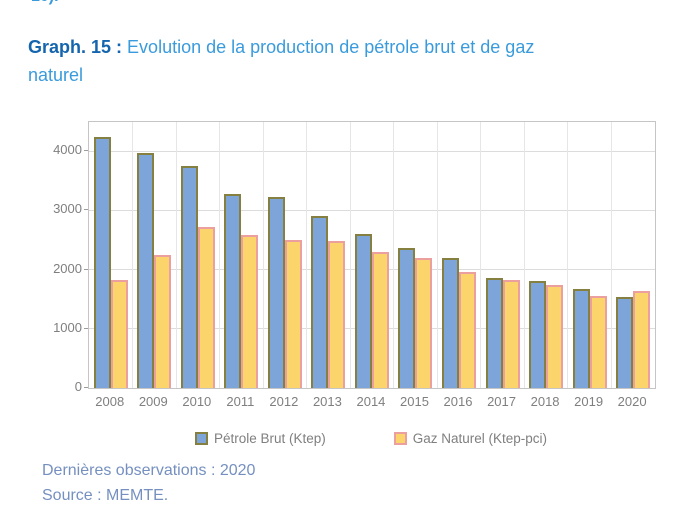  I want to click on x-tick-label-2018: 2018, so click(545, 401).